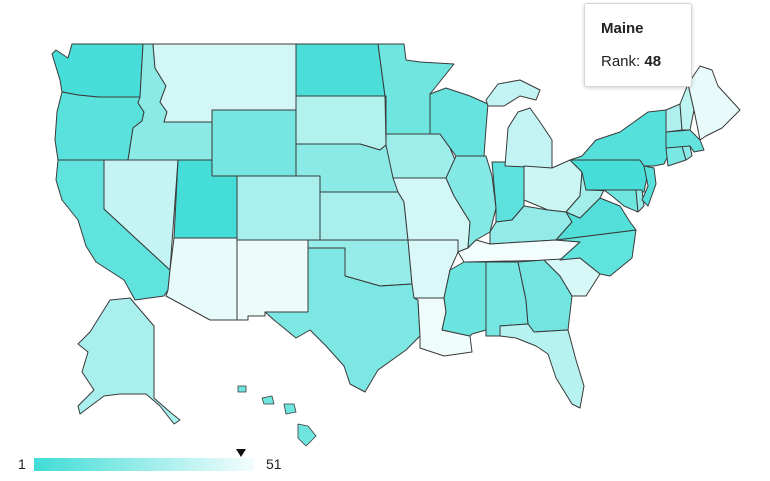  I want to click on state-north-carolina, so click(596, 253).